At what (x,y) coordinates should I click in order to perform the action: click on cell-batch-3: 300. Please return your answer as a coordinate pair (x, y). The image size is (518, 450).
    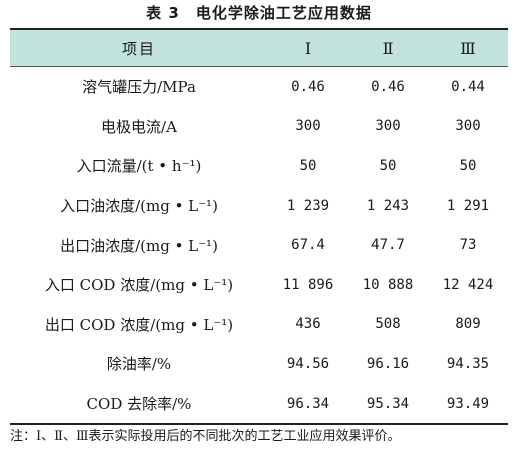
    Looking at the image, I should click on (468, 126).